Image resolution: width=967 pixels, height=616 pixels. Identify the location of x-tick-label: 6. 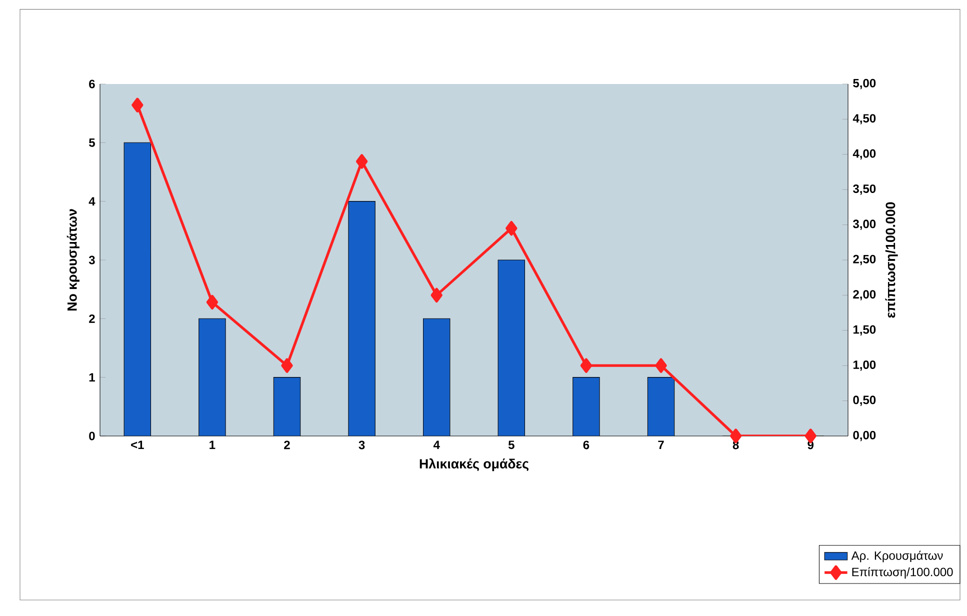
(586, 445).